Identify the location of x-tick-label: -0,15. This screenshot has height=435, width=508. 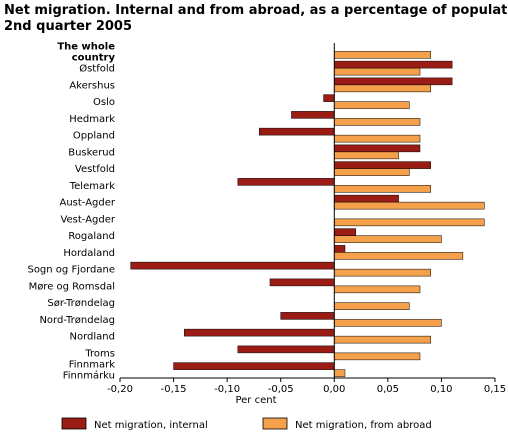
(174, 389).